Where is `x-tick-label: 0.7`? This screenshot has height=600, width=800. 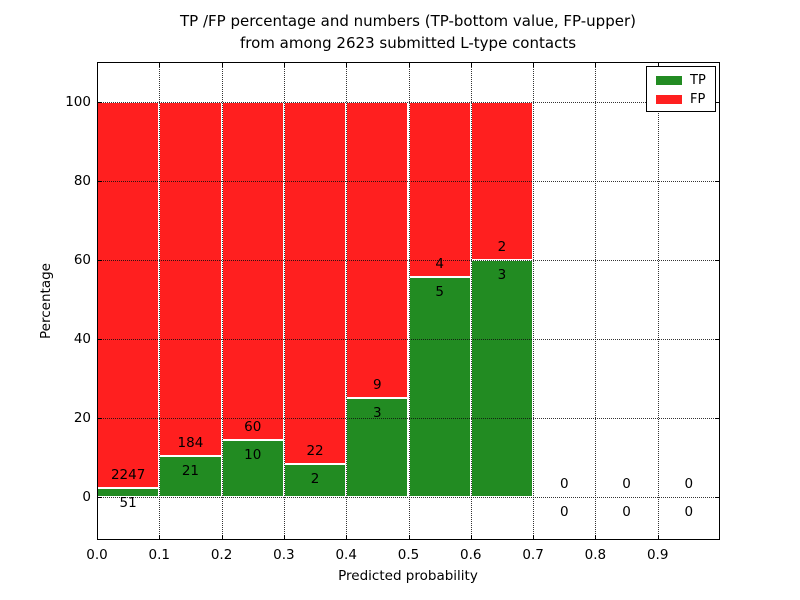 x-tick-label: 0.7 is located at coordinates (533, 555).